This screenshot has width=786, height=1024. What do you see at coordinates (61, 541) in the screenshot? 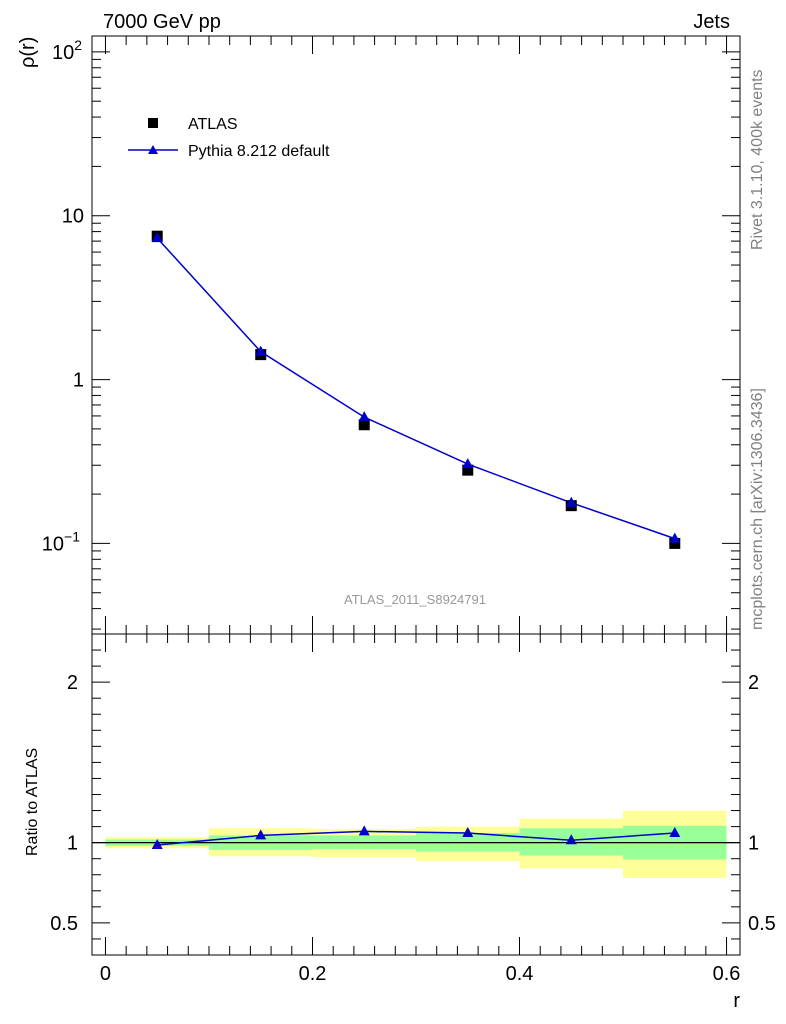
I see `main-y-tick-label: 10⁻¹` at bounding box center [61, 541].